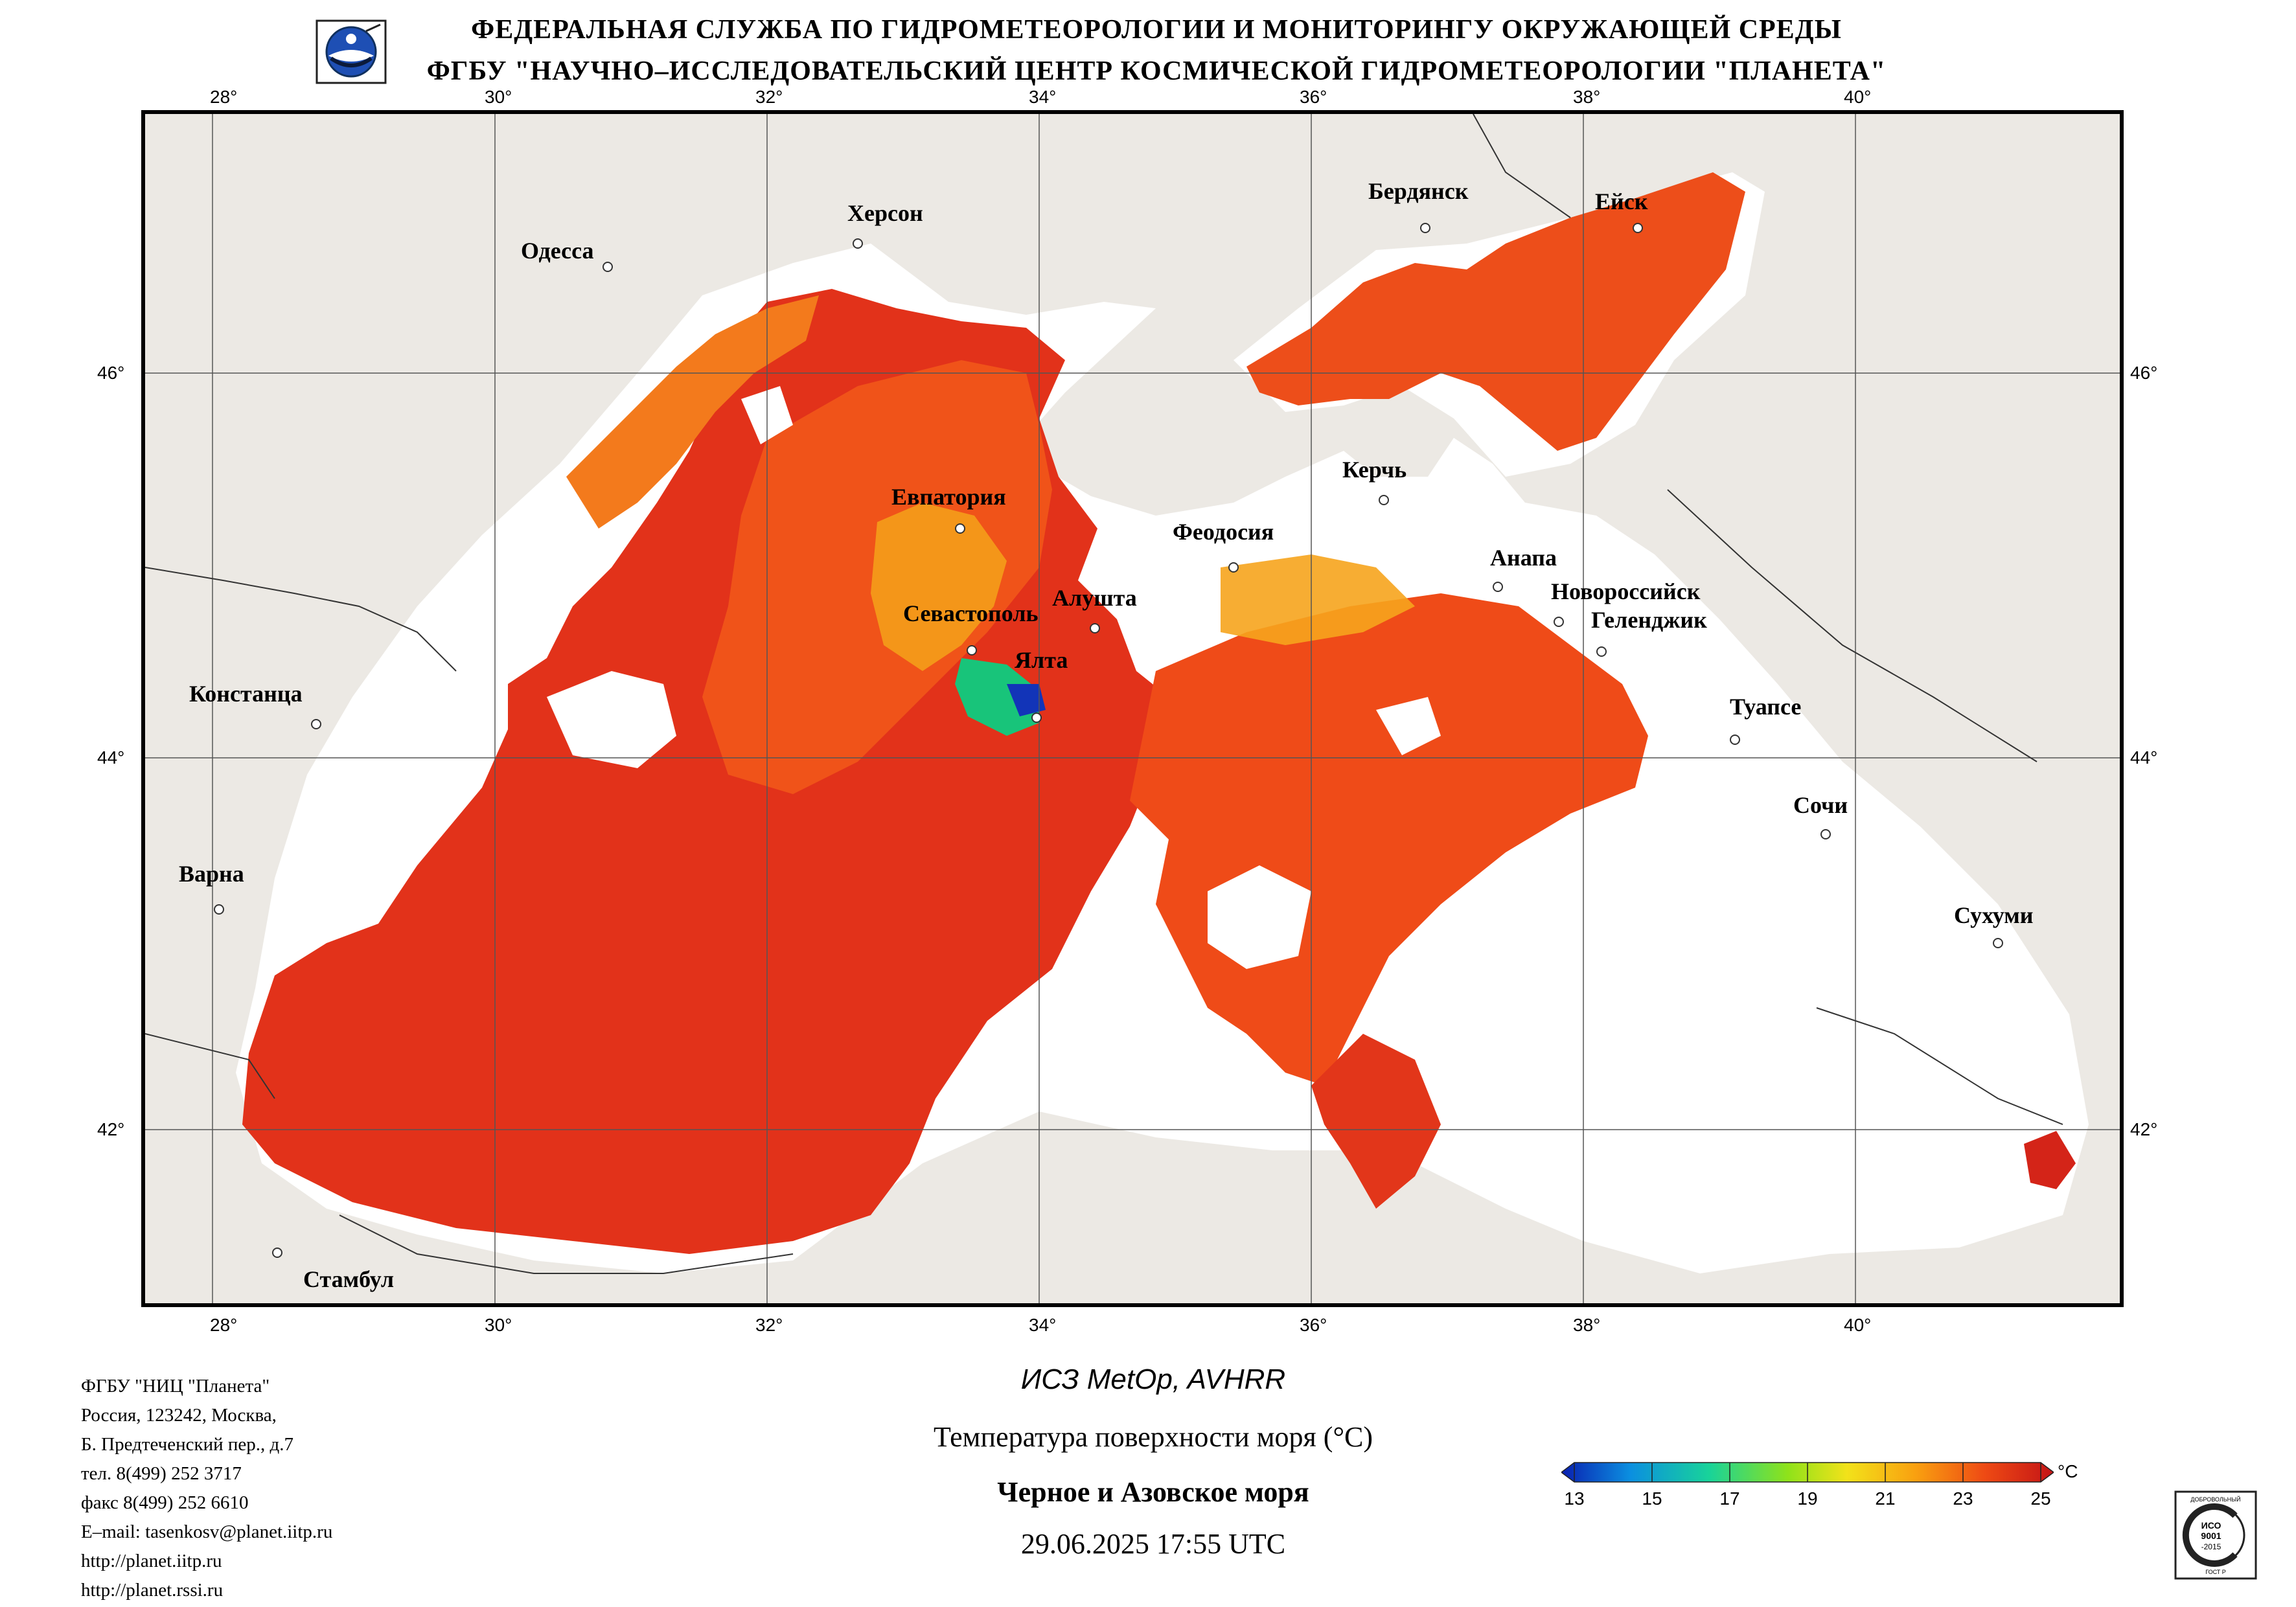  What do you see at coordinates (1963, 1498) in the screenshot?
I see `scale-tick: 23` at bounding box center [1963, 1498].